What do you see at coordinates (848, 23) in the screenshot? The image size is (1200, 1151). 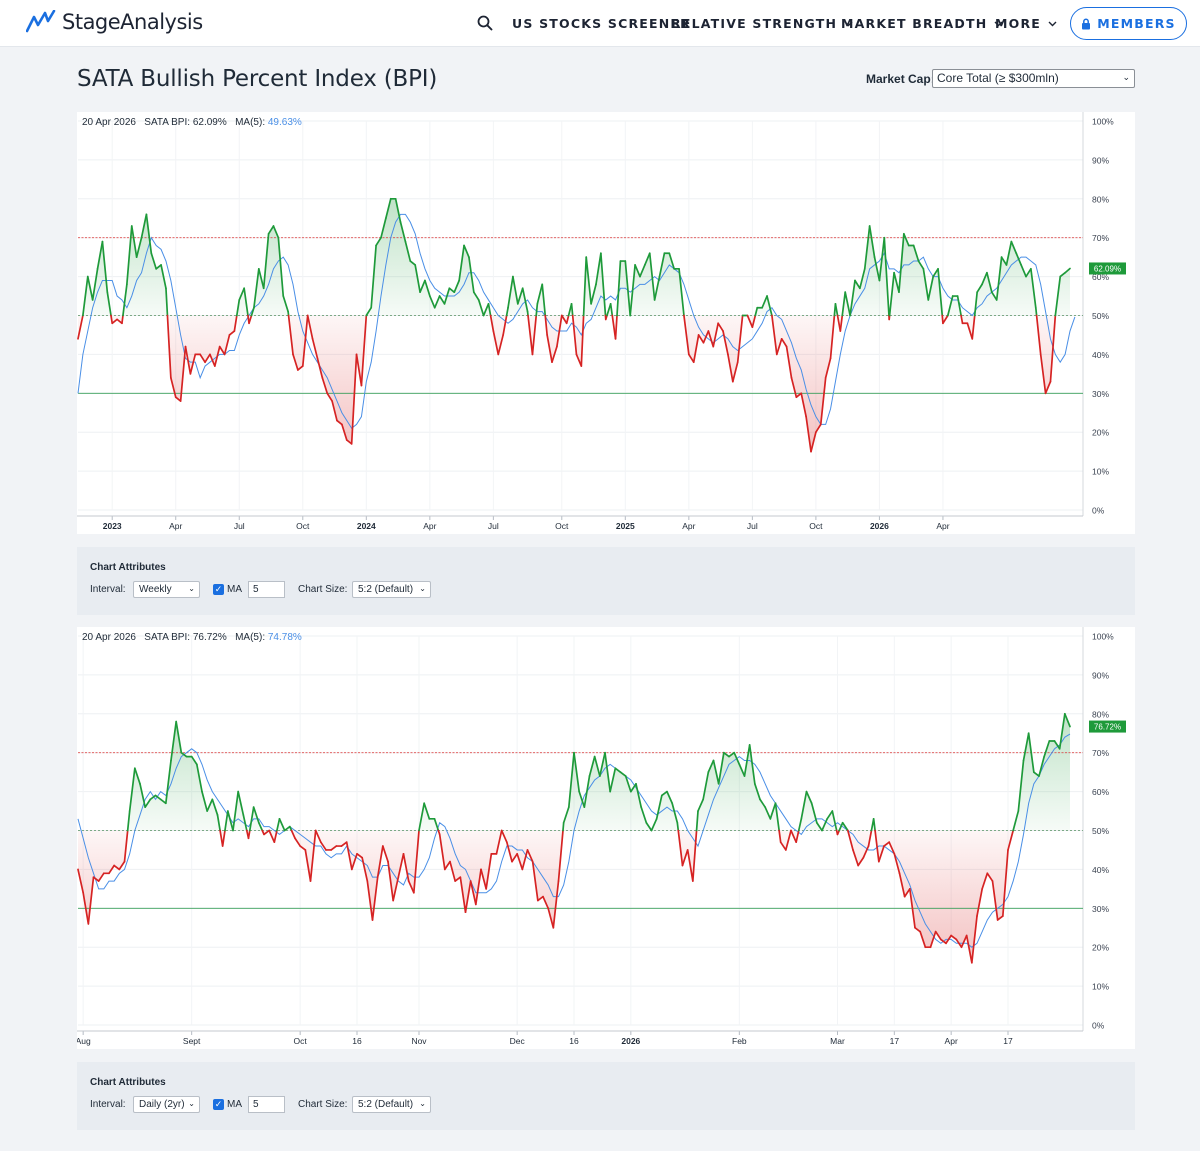 I see `chevron-down-icon` at bounding box center [848, 23].